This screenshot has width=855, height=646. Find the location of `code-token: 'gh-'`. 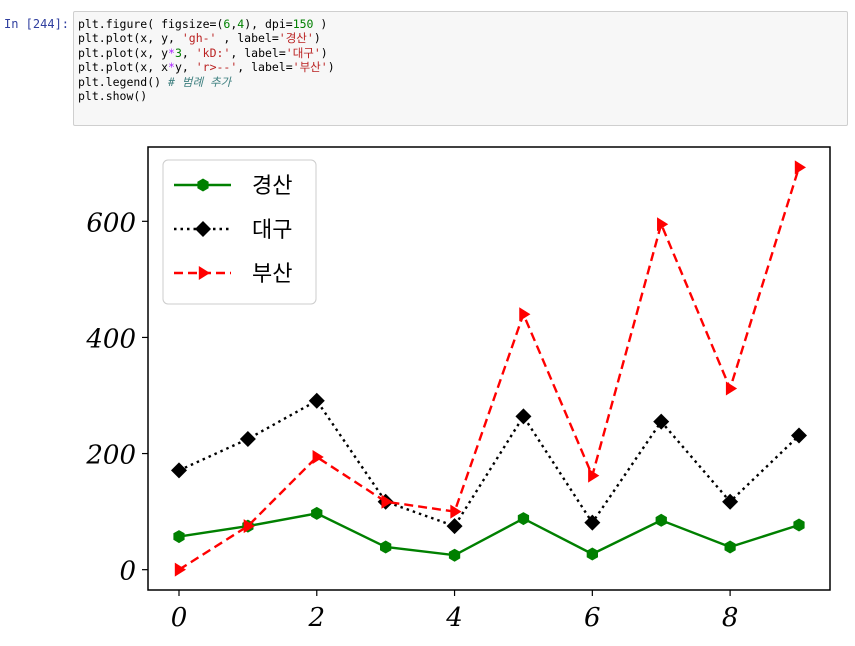

code-token: 'gh-' is located at coordinates (199, 38).